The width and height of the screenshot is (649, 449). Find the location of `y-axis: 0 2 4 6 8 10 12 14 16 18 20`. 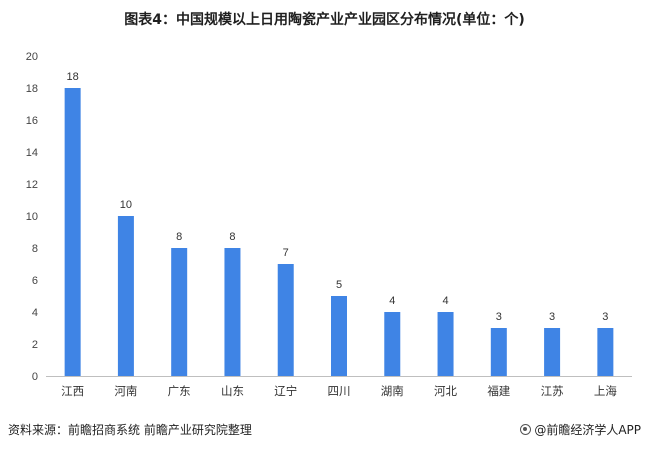

y-axis: 0 2 4 6 8 10 12 14 16 18 20 is located at coordinates (32, 217).